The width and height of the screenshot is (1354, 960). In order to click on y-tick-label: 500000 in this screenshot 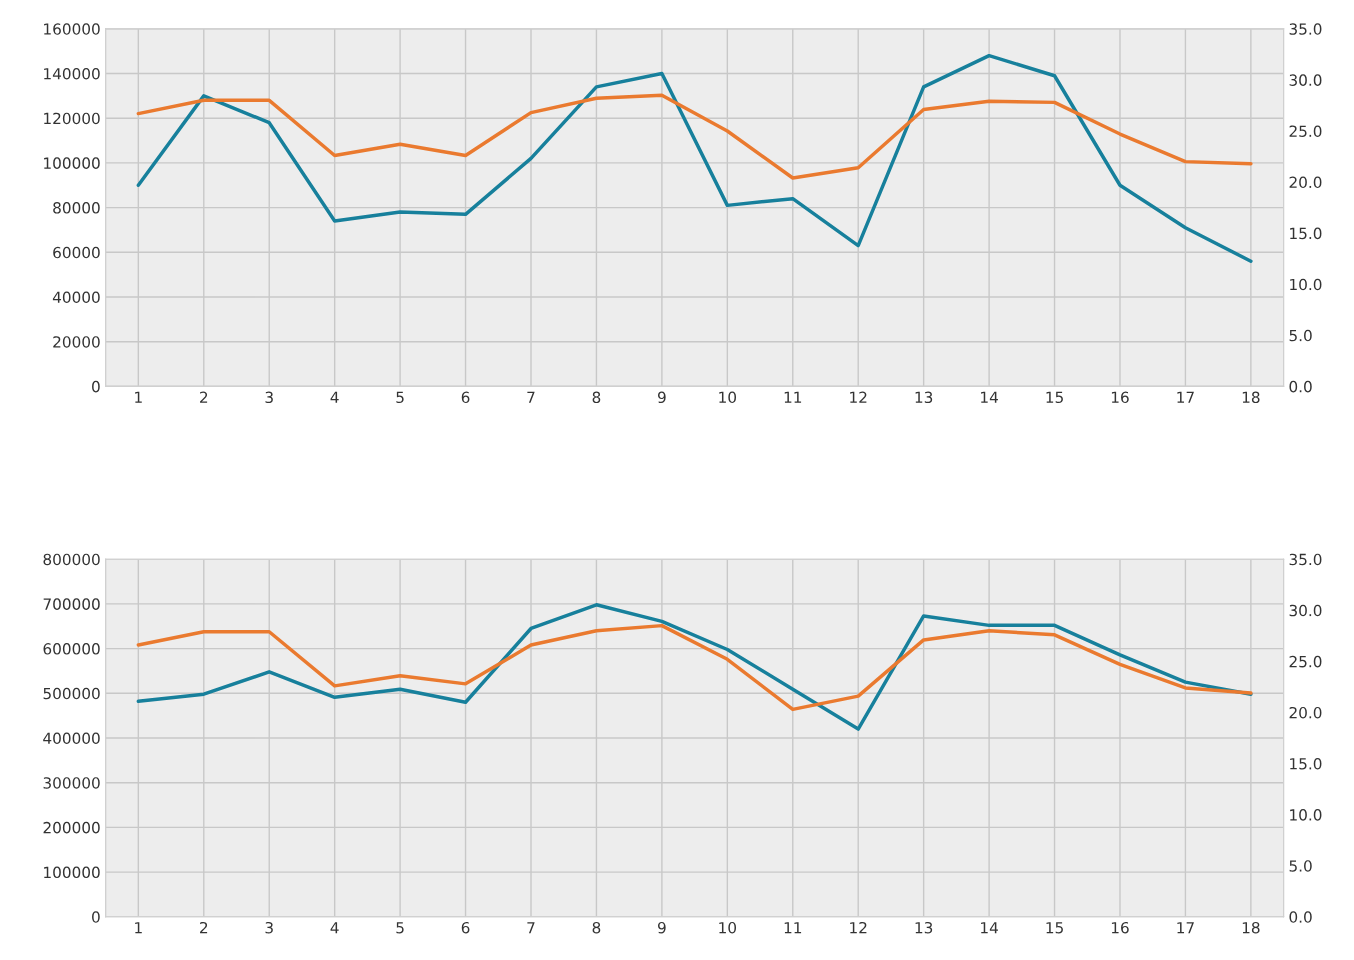, I will do `click(71, 693)`.